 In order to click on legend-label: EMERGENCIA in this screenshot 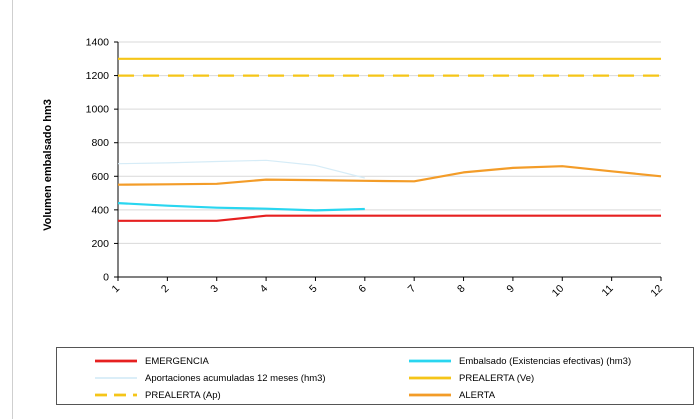, I will do `click(177, 361)`.